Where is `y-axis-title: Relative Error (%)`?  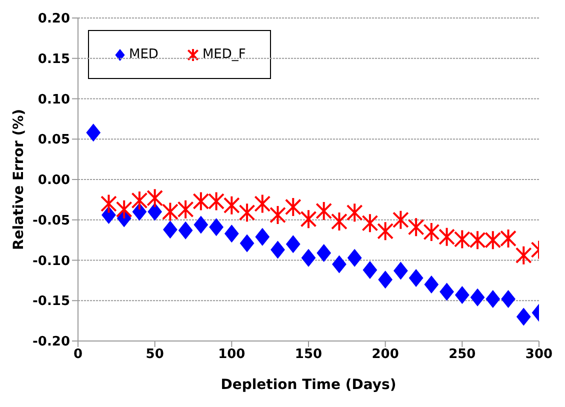 y-axis-title: Relative Error (%) is located at coordinates (18, 179).